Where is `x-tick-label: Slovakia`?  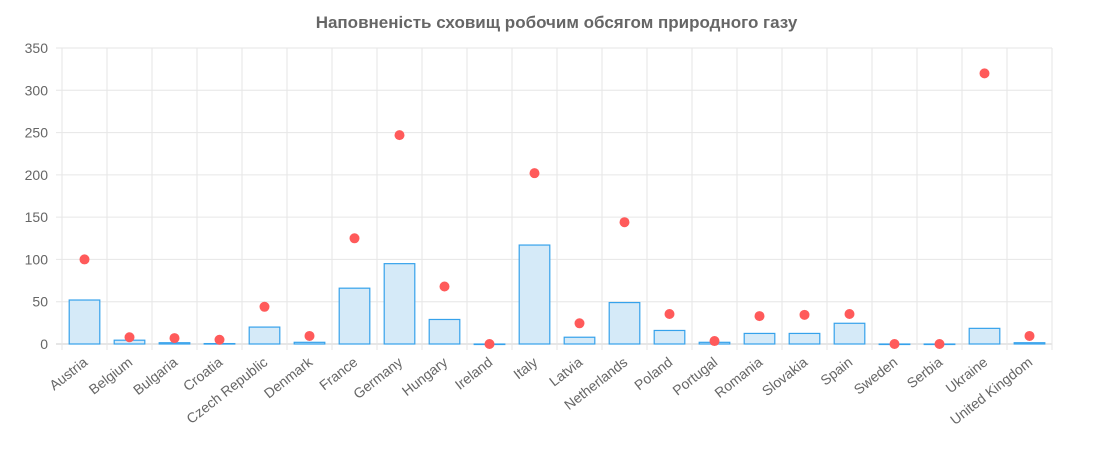
x-tick-label: Slovakia is located at coordinates (785, 376).